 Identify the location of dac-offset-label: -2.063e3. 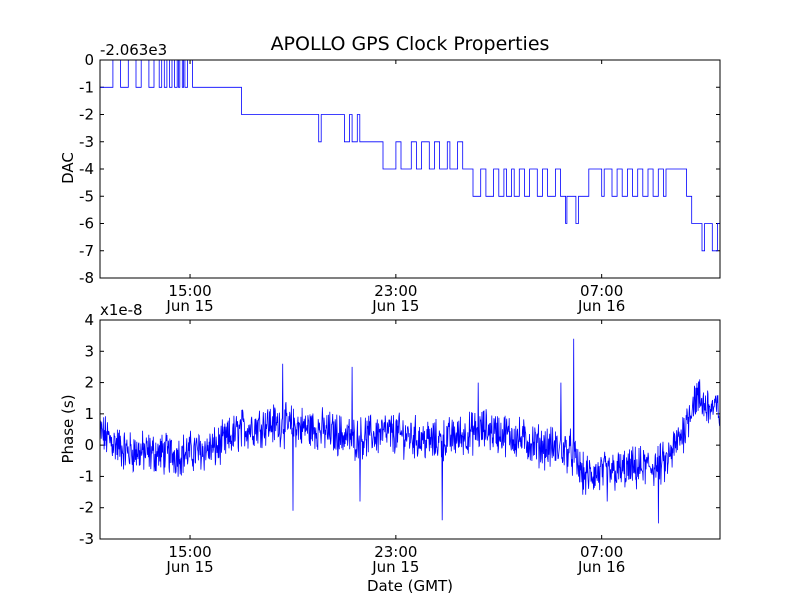
(133, 50).